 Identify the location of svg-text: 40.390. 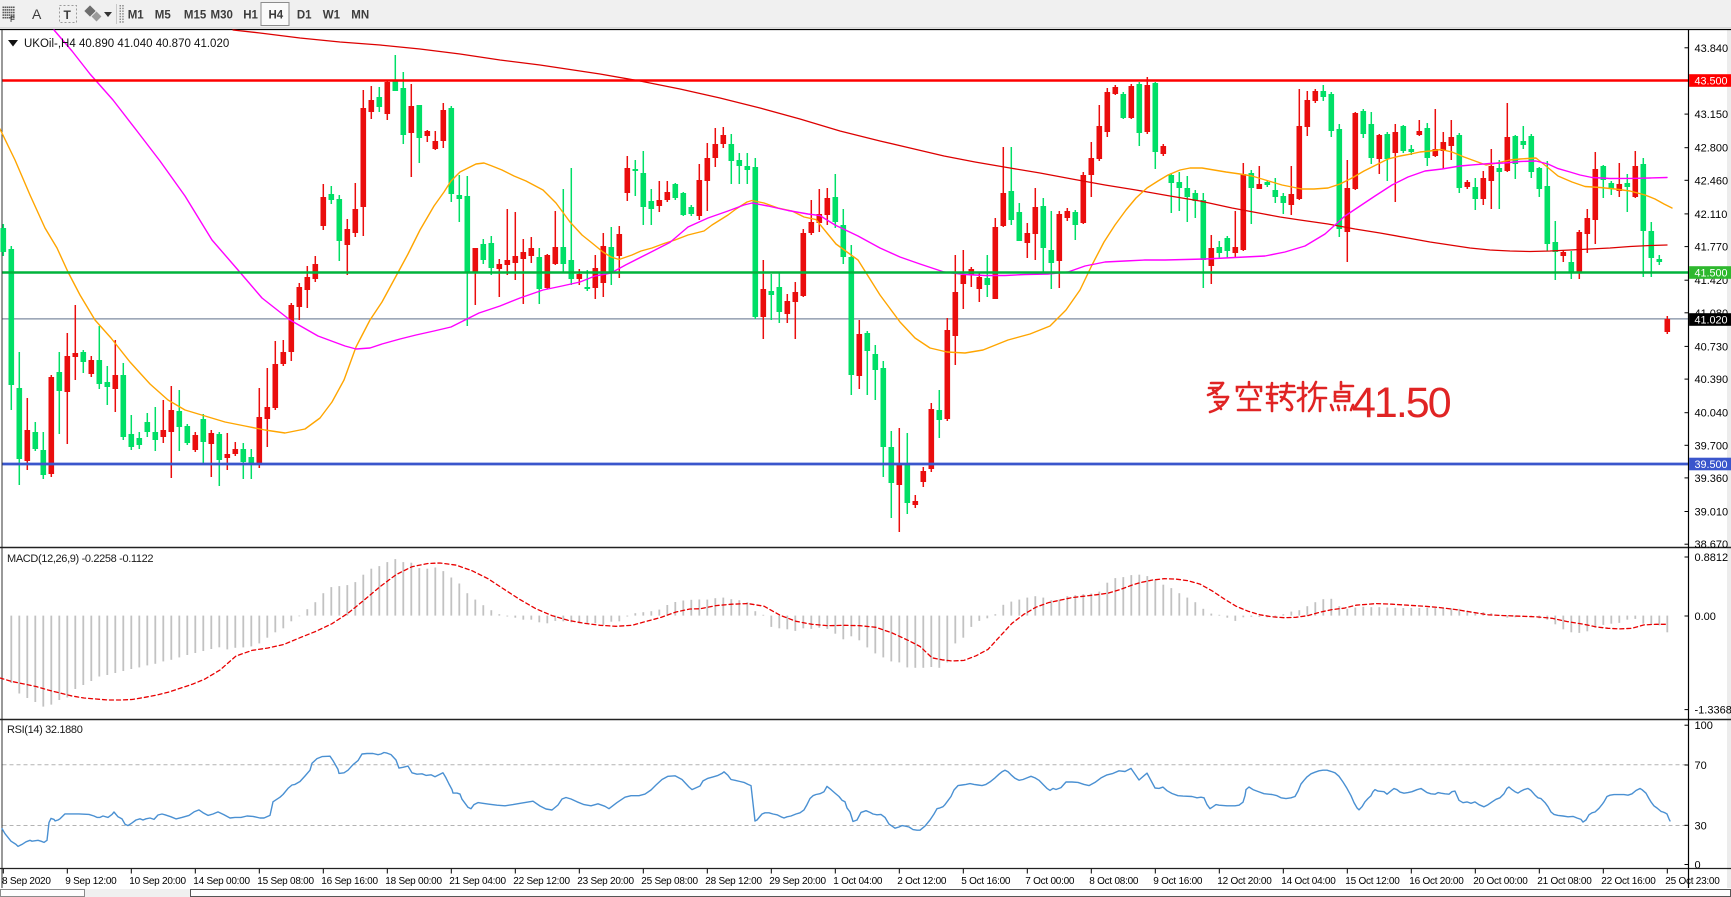
(1712, 380).